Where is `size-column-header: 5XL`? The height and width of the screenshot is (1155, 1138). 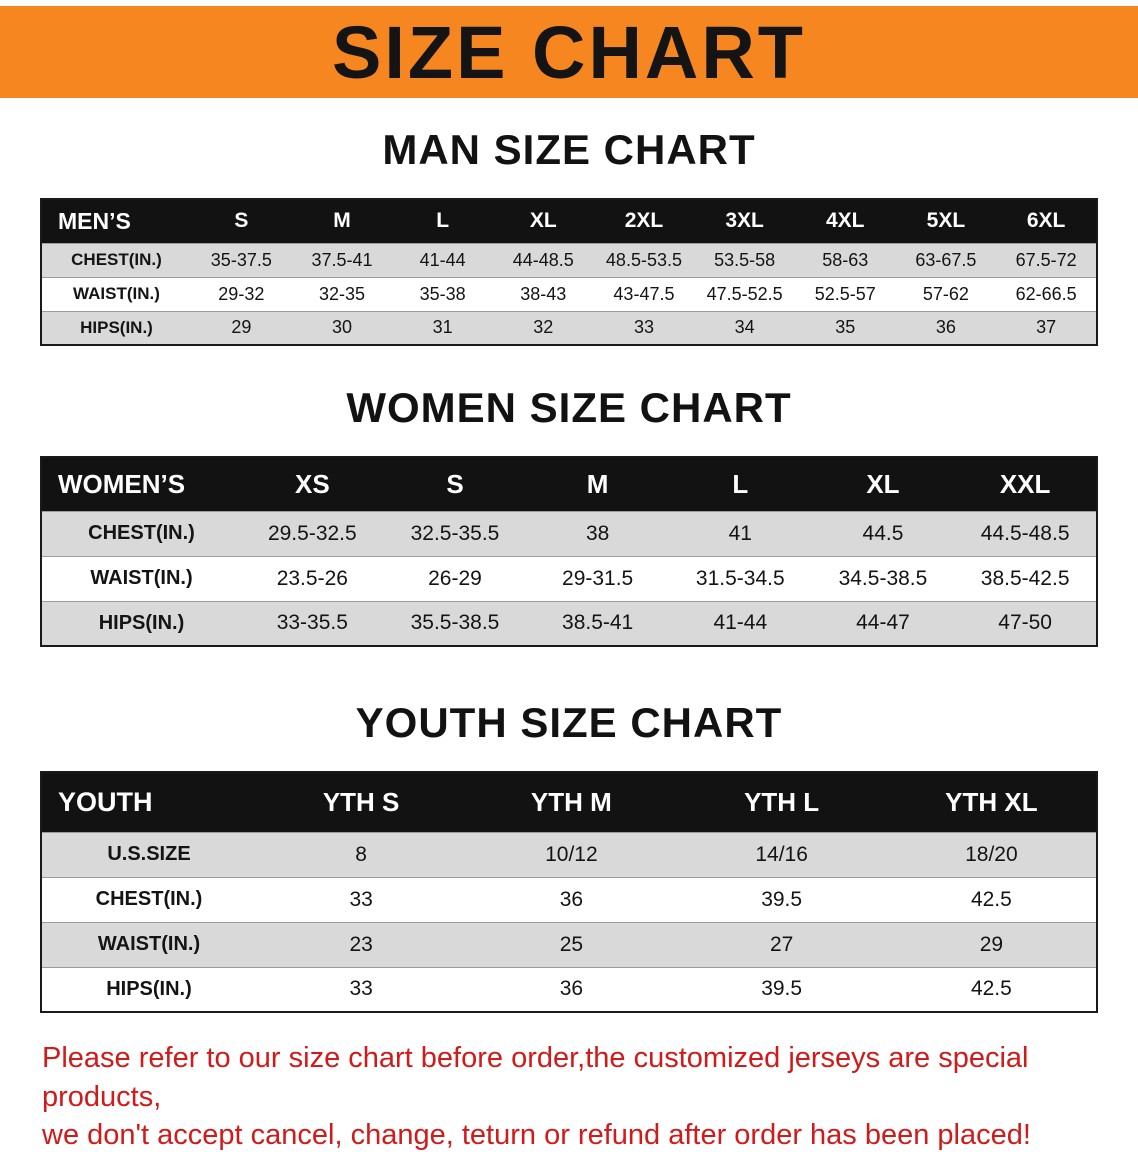 size-column-header: 5XL is located at coordinates (946, 221).